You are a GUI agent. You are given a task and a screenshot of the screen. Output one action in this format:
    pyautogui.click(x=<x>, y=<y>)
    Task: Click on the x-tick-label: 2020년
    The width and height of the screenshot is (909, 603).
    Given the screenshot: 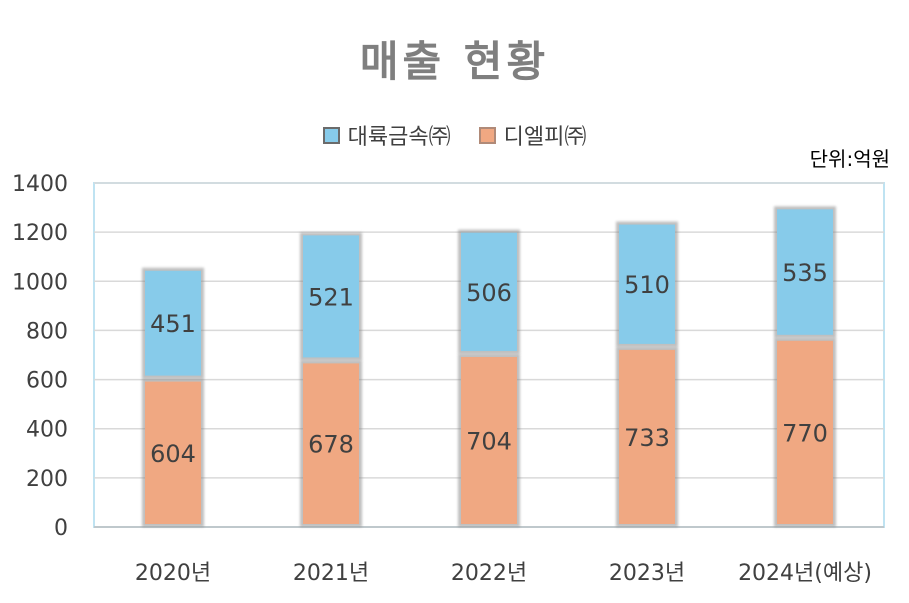 What is the action you would take?
    pyautogui.click(x=173, y=573)
    